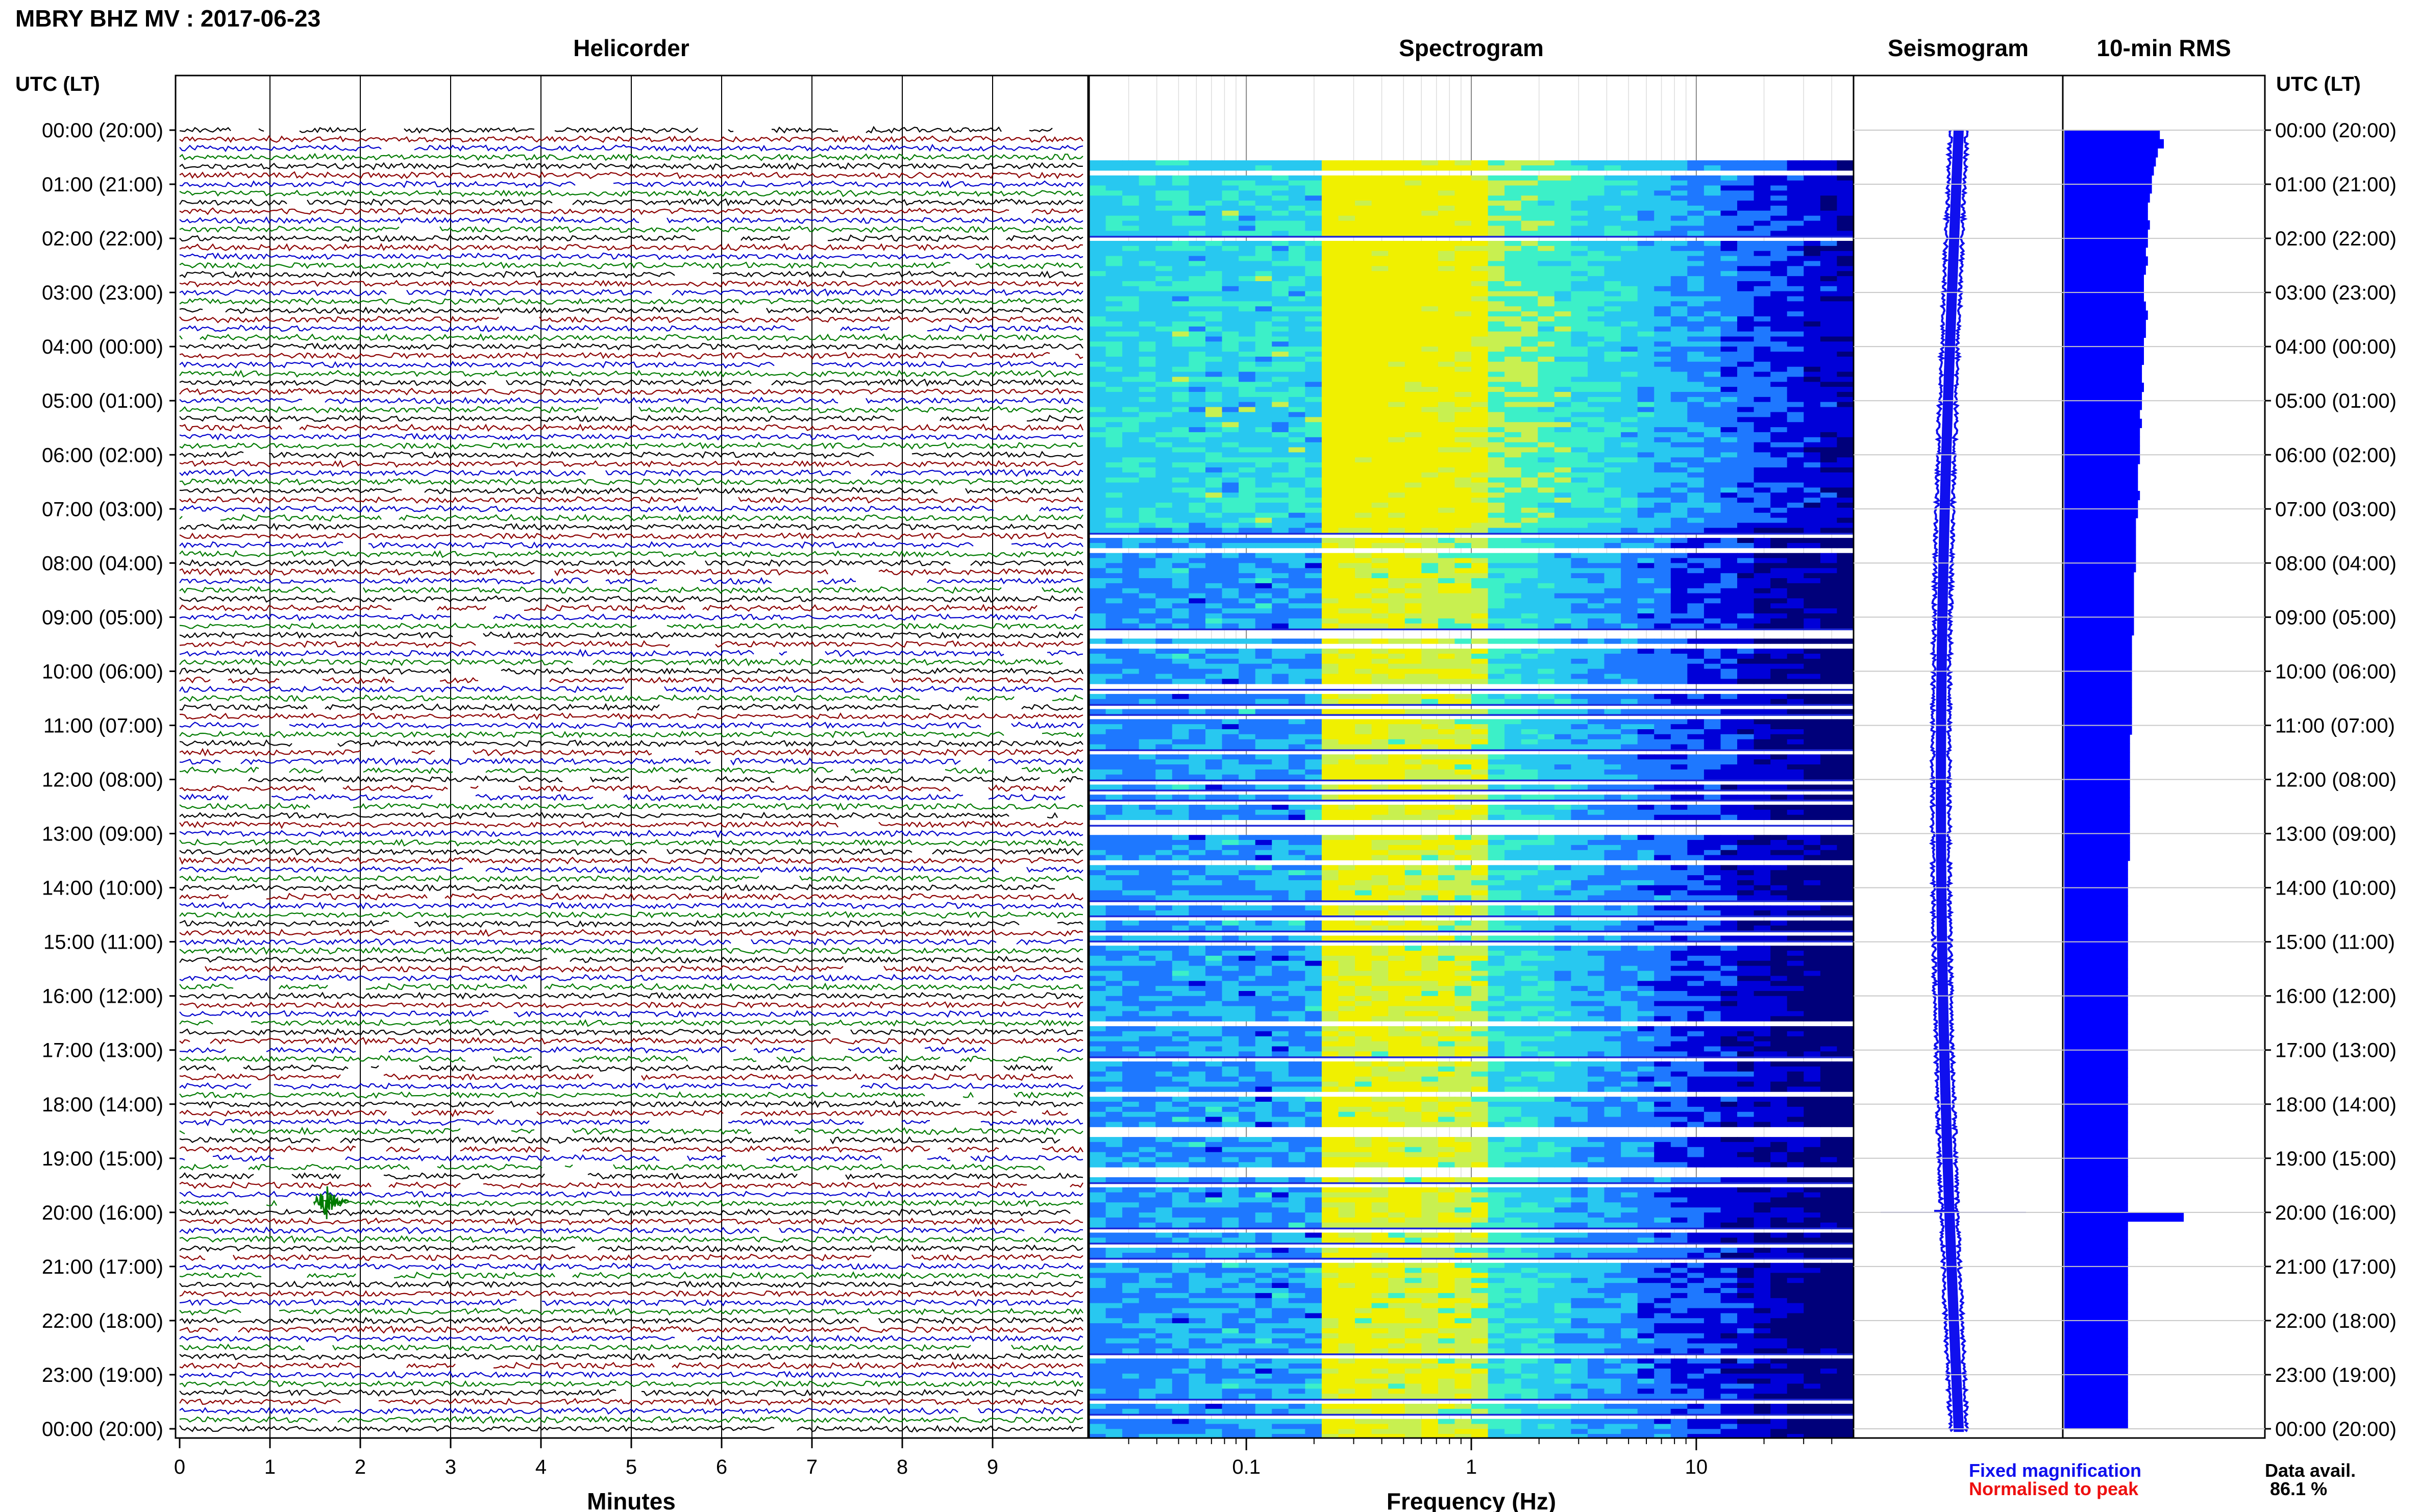 The height and width of the screenshot is (1512, 2419). I want to click on spectrogram-row, so click(1471, 233).